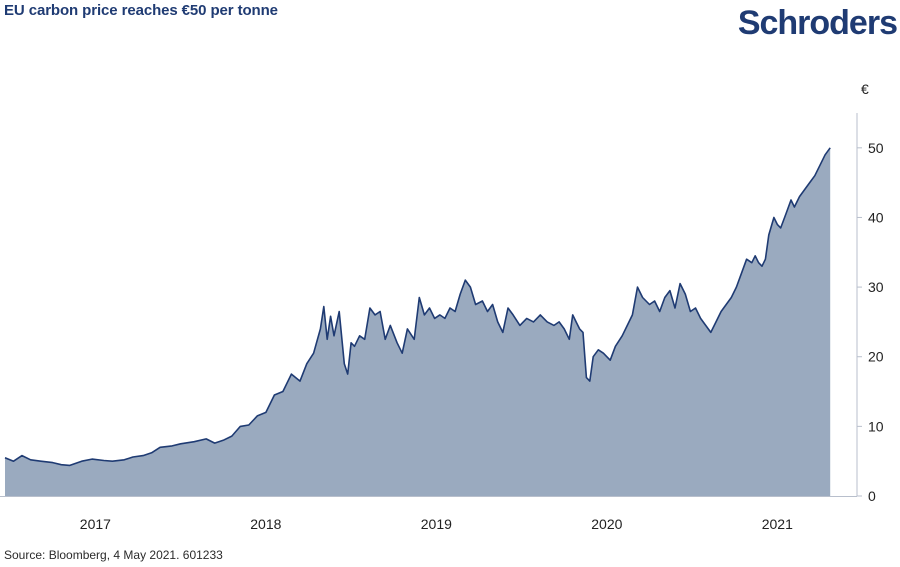 Image resolution: width=900 pixels, height=567 pixels. Describe the element at coordinates (777, 524) in the screenshot. I see `x-tick-label: 2021` at that location.